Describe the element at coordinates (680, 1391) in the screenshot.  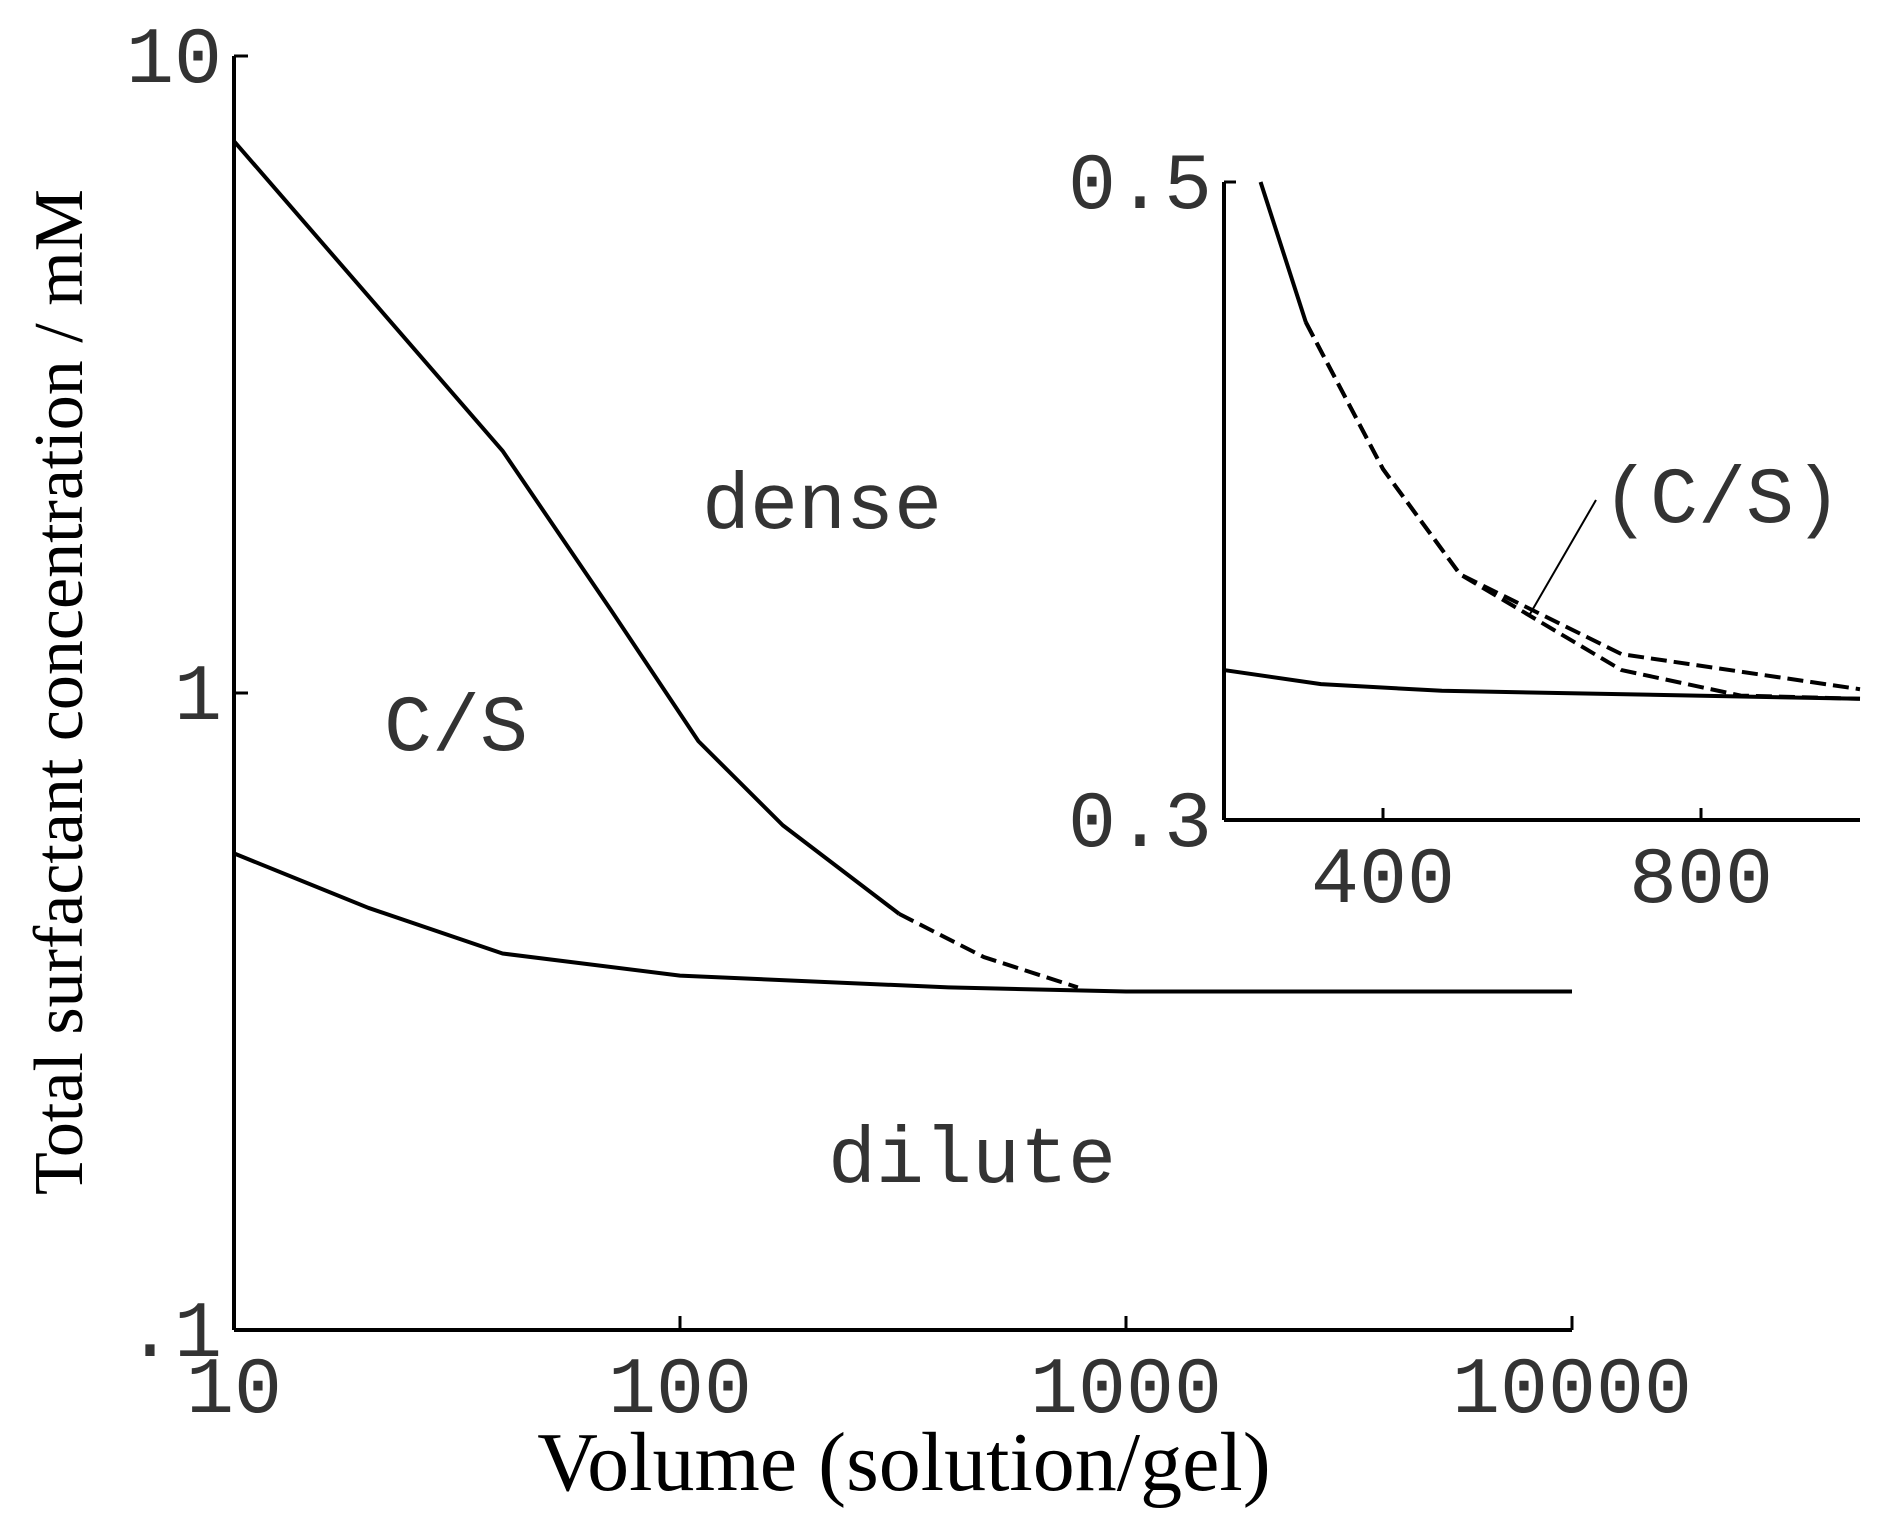
I see `x-tick-label: 100` at that location.